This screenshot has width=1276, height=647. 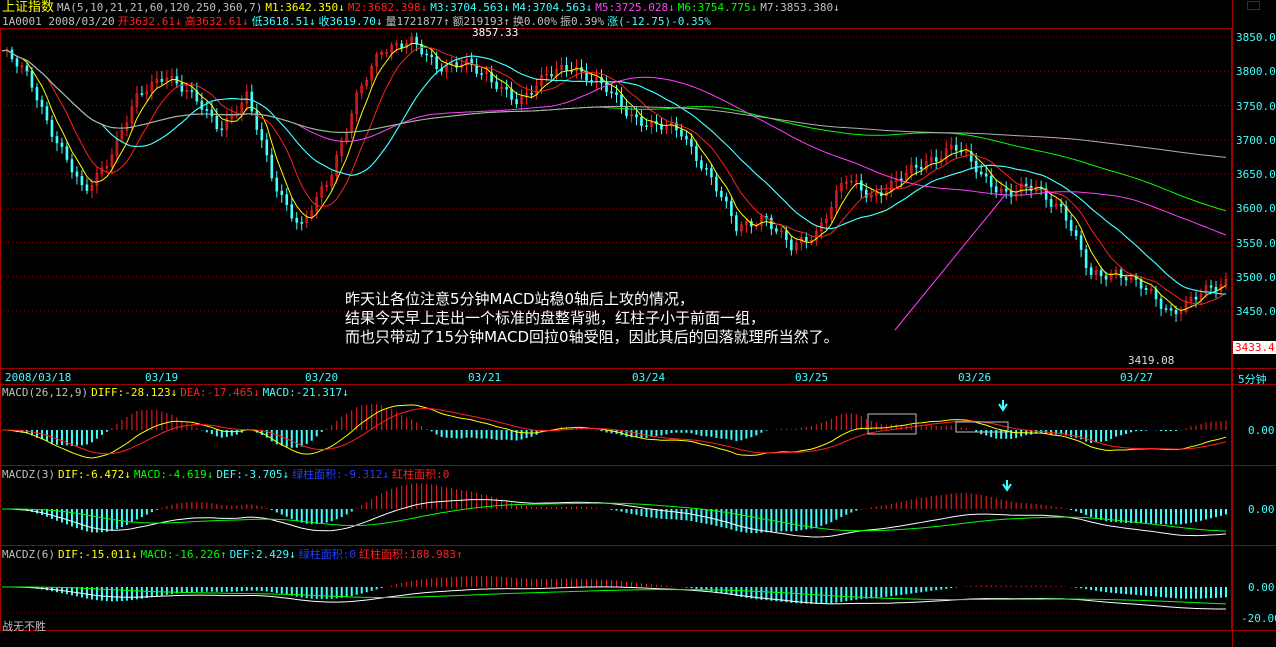 I want to click on indicator-label: MACD(26,12,9), so click(x=45, y=392).